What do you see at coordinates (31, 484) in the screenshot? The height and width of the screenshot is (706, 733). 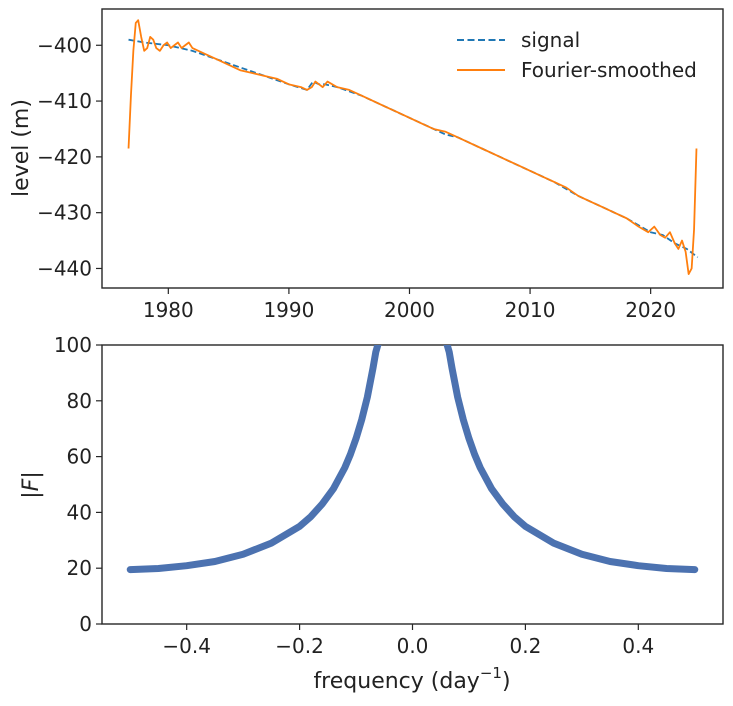 I see `bottom-y-axis-label: |F|` at bounding box center [31, 484].